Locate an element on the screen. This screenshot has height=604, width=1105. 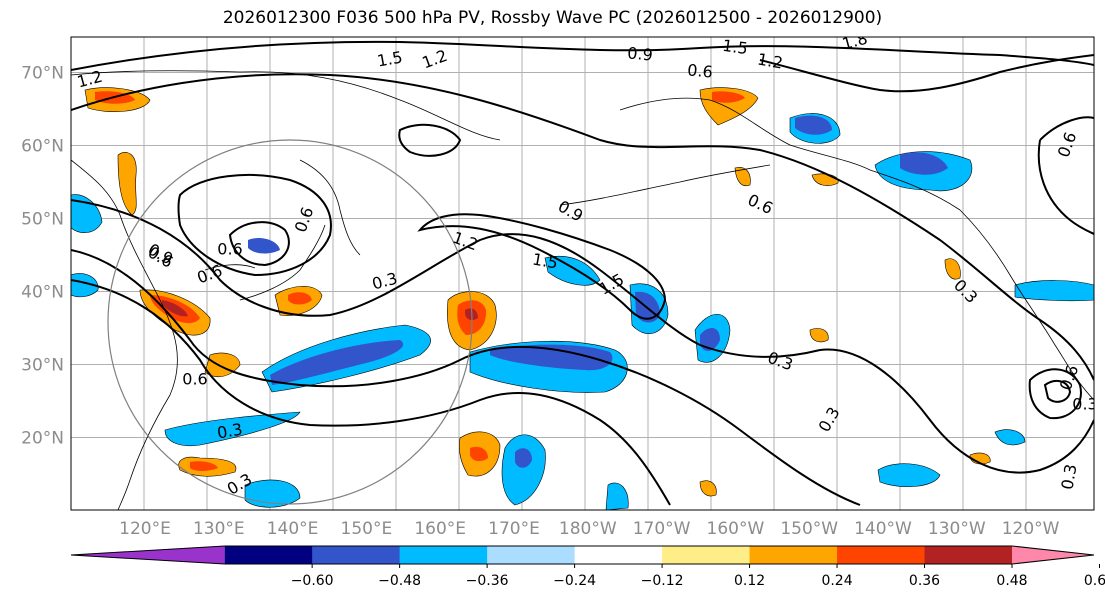
coast-asia is located at coordinates (124, 334).